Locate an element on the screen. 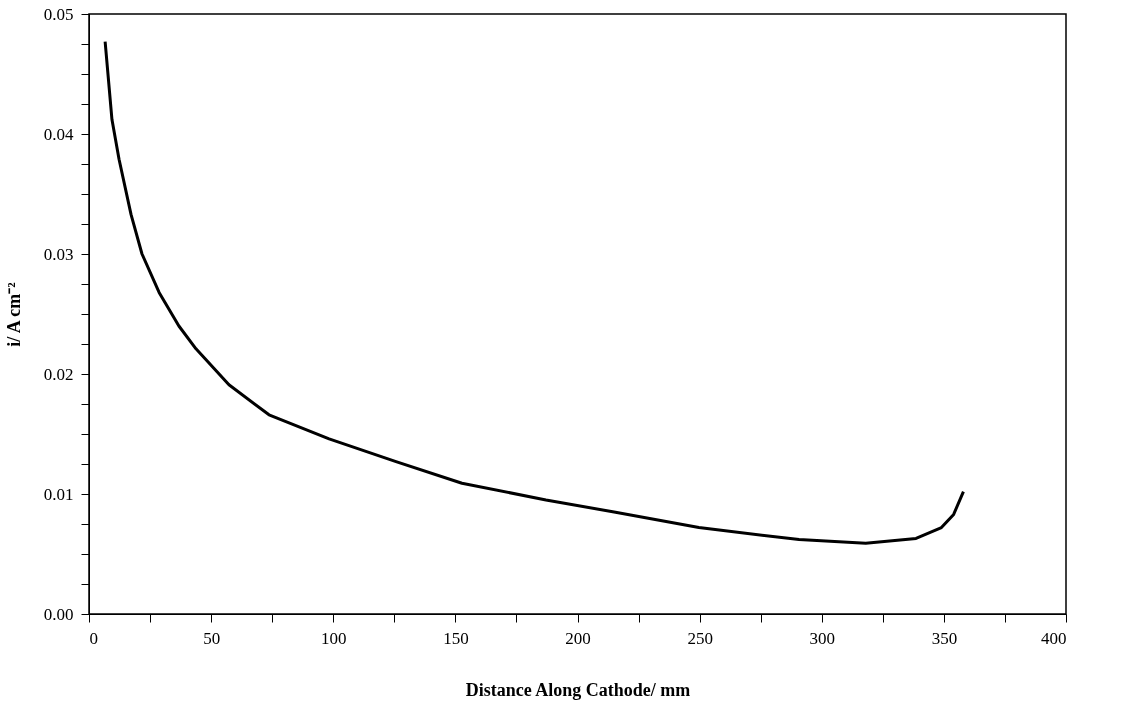 This screenshot has height=720, width=1144. x-tick-label: 350 is located at coordinates (944, 638).